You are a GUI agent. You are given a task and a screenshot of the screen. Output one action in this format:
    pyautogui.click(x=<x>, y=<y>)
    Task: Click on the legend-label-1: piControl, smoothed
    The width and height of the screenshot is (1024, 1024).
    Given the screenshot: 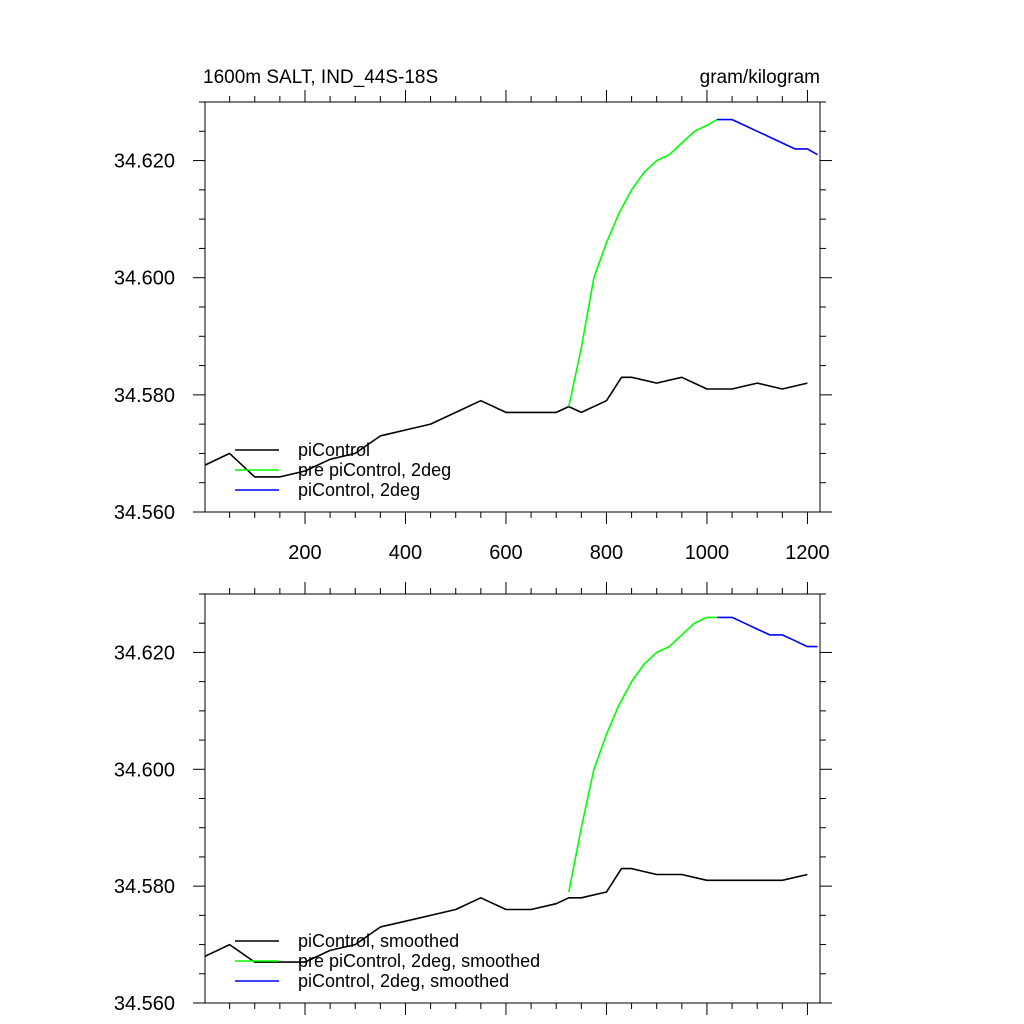 What is the action you would take?
    pyautogui.click(x=378, y=941)
    